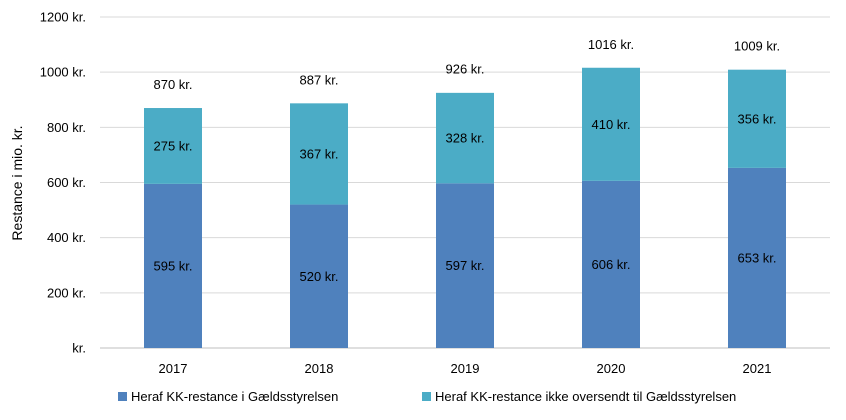 This screenshot has height=420, width=846. What do you see at coordinates (757, 46) in the screenshot?
I see `total-value-label: 1009 kr.` at bounding box center [757, 46].